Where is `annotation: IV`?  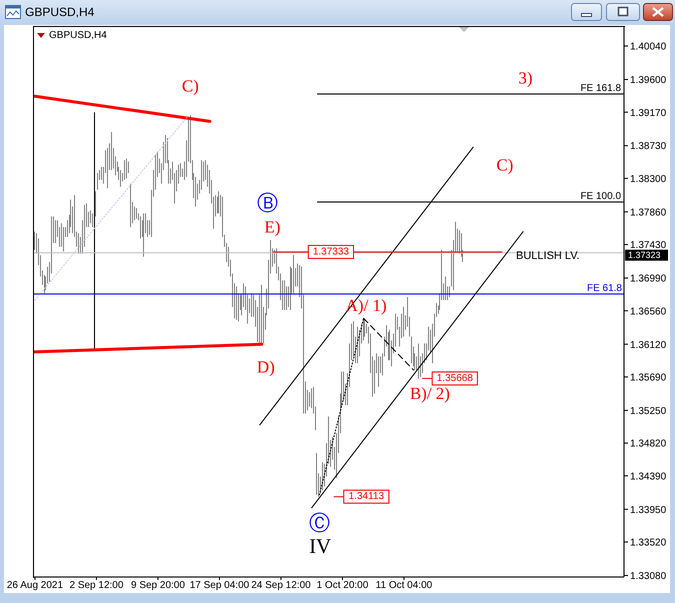 annotation: IV is located at coordinates (320, 546).